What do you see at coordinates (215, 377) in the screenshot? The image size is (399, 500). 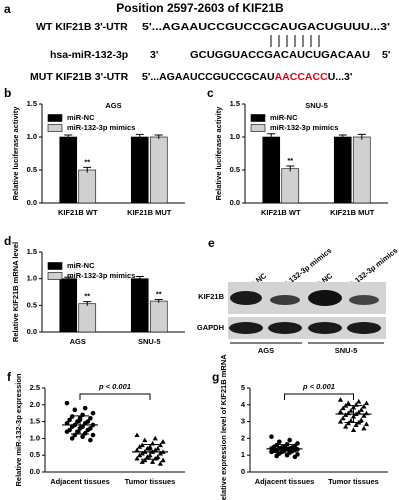 I see `panel-label: g` at bounding box center [215, 377].